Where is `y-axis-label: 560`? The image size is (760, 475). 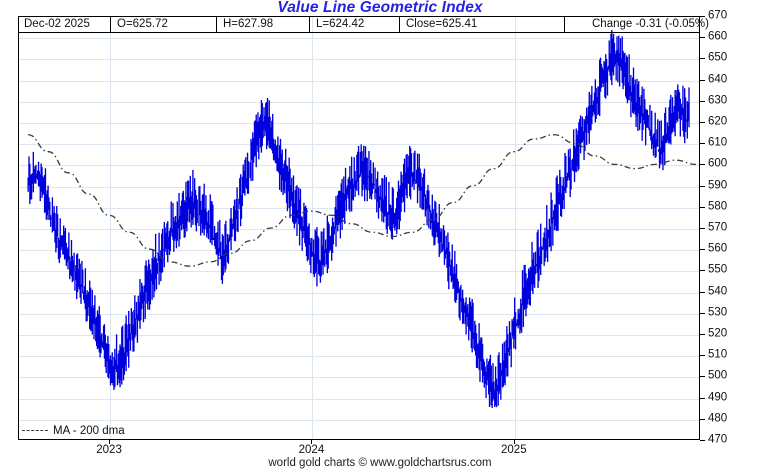
y-axis-label: 560 is located at coordinates (718, 248).